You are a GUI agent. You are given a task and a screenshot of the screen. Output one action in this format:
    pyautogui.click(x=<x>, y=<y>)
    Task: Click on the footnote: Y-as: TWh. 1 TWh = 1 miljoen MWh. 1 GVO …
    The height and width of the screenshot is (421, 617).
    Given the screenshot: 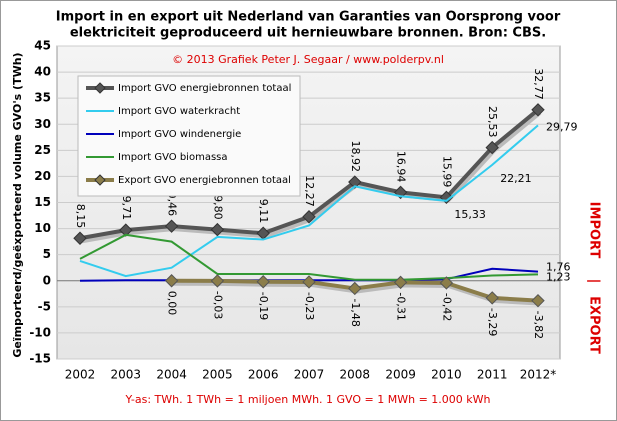 What is the action you would take?
    pyautogui.click(x=307, y=399)
    